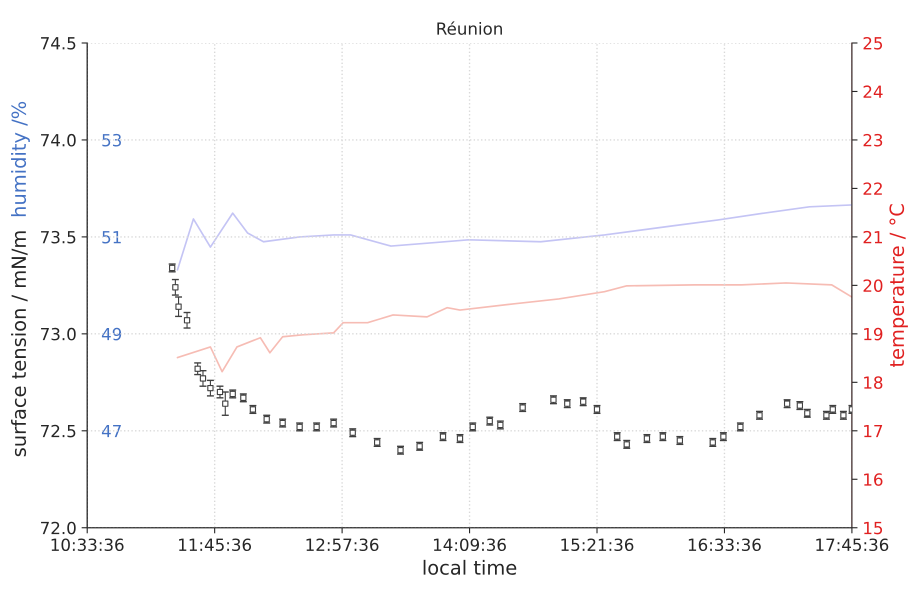  Describe the element at coordinates (873, 334) in the screenshot. I see `y2-tick-label: 19` at that location.